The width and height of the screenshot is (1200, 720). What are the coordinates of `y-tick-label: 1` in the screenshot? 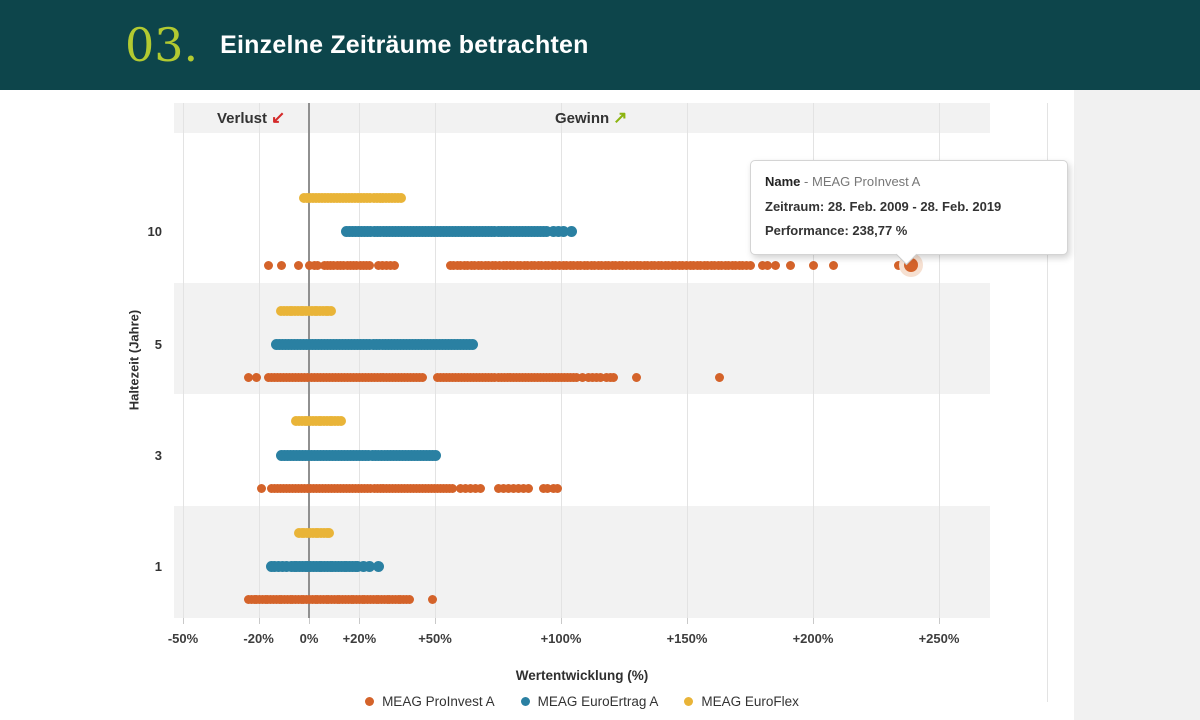 It's located at (158, 566).